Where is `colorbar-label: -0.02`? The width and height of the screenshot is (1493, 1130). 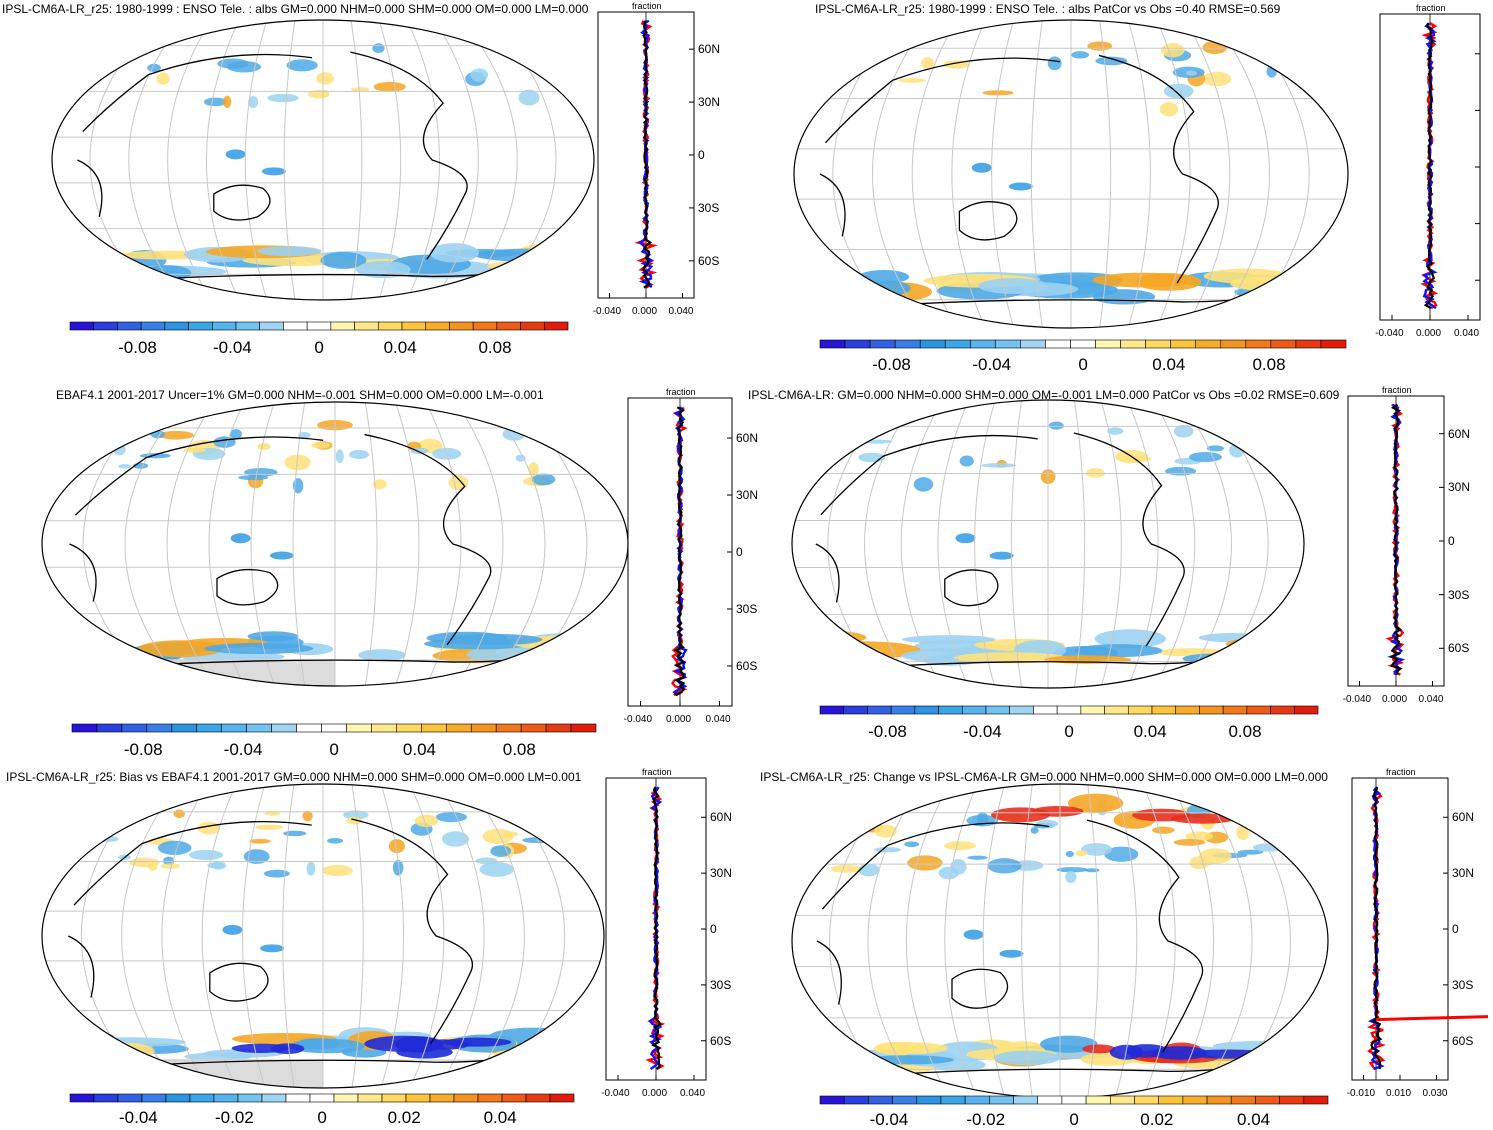
colorbar-label: -0.02 is located at coordinates (234, 1117).